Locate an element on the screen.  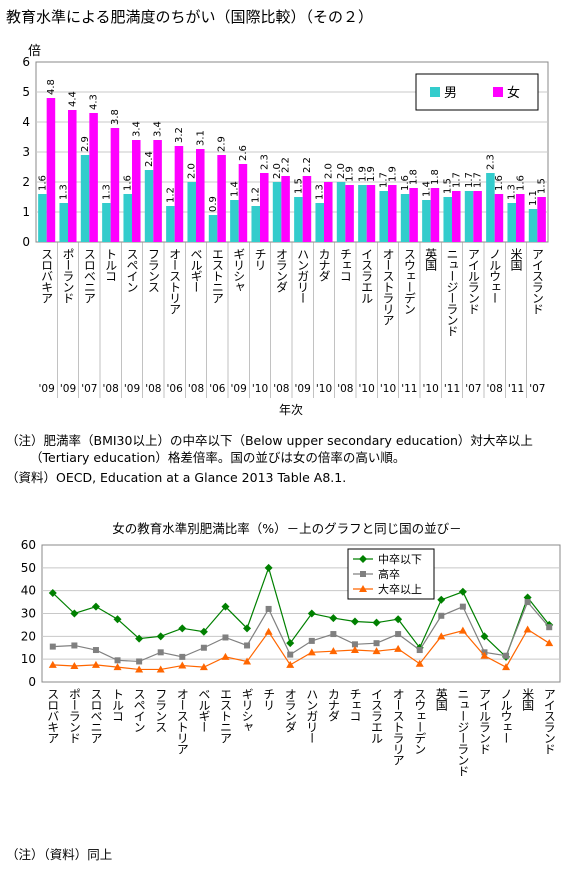
category-label: スロバキア is located at coordinates (47, 276).